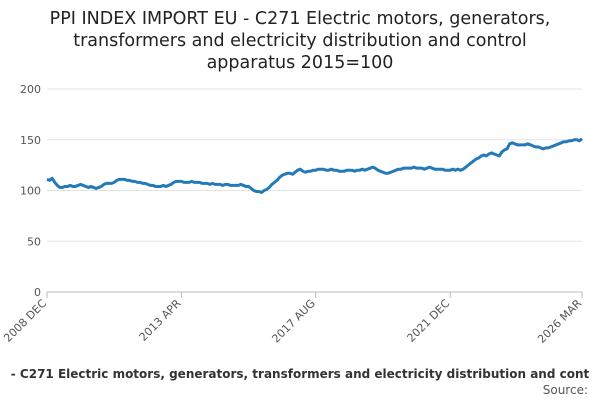 The image size is (600, 404). What do you see at coordinates (300, 63) in the screenshot?
I see `chart-title: apparatus 2015=100` at bounding box center [300, 63].